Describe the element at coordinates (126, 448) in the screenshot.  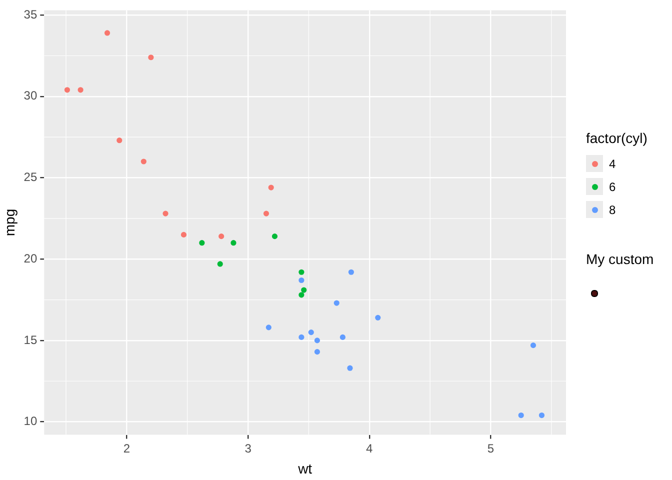
I see `x-tick-label: 2` at that location.